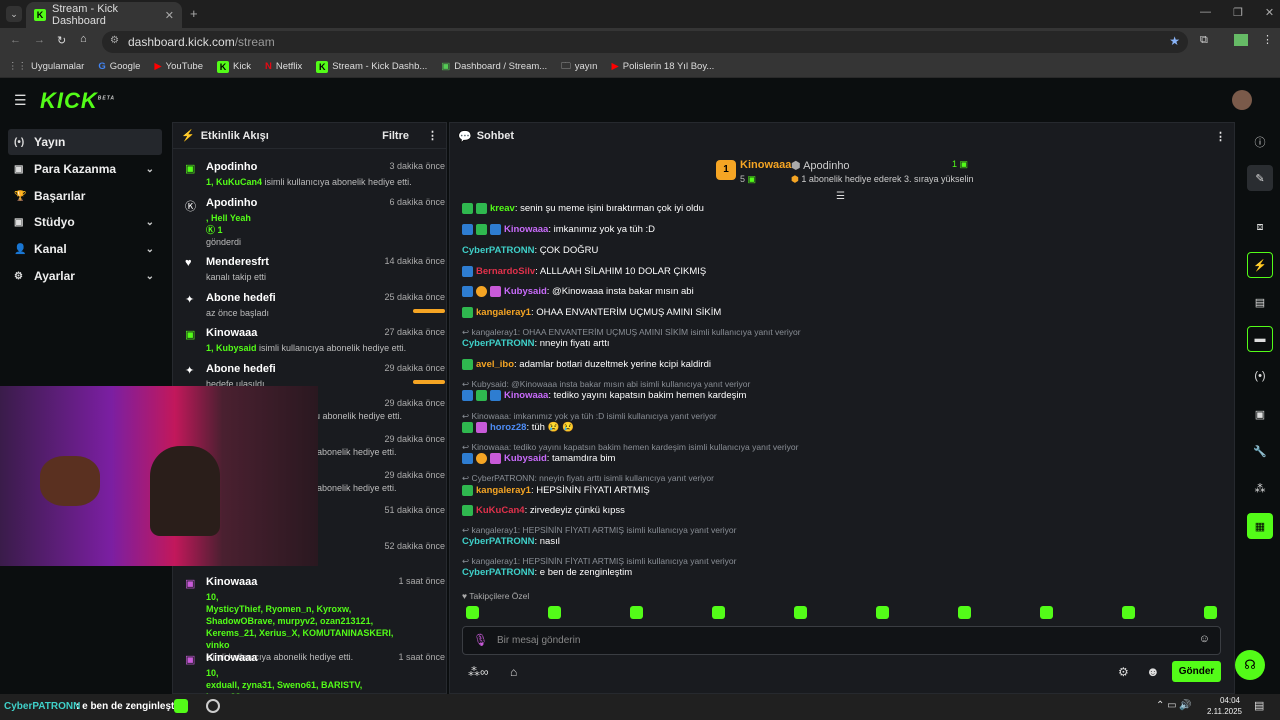 This screenshot has width=1280, height=720. What do you see at coordinates (1260, 526) in the screenshot?
I see `clapper-icon: ▦` at bounding box center [1260, 526].